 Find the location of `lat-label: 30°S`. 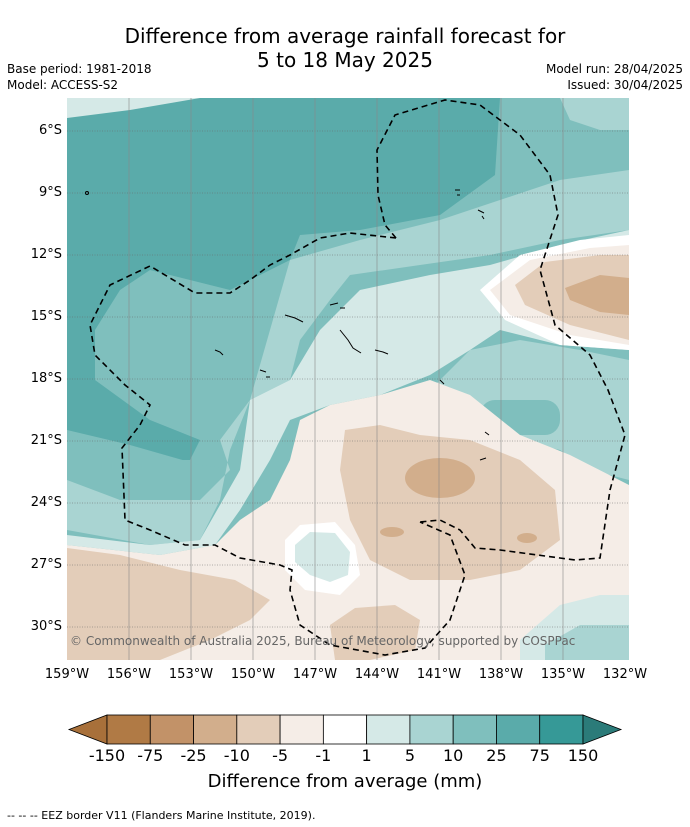

lat-label: 30°S is located at coordinates (46, 626).